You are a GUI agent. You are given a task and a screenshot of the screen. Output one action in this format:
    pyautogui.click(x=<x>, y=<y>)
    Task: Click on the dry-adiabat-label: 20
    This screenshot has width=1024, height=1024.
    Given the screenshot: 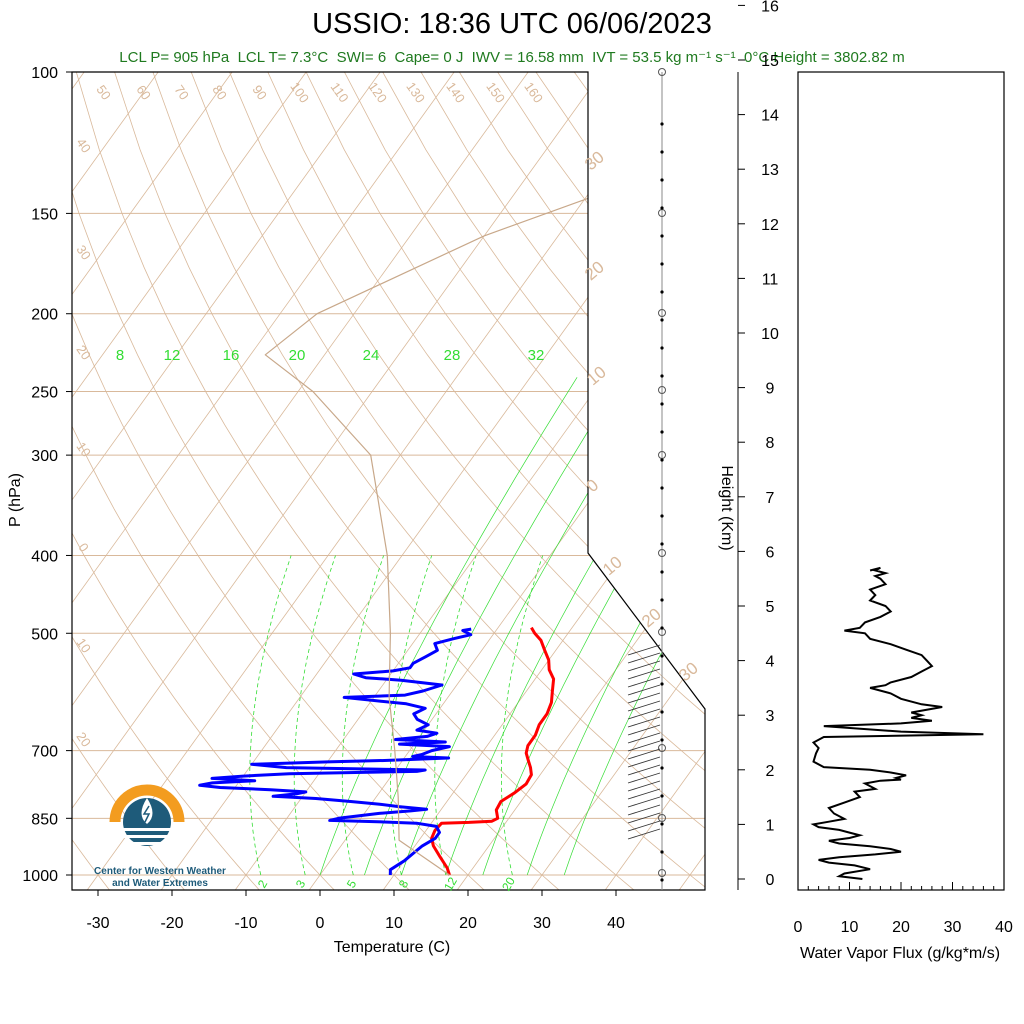 What is the action you would take?
    pyautogui.click(x=83, y=352)
    